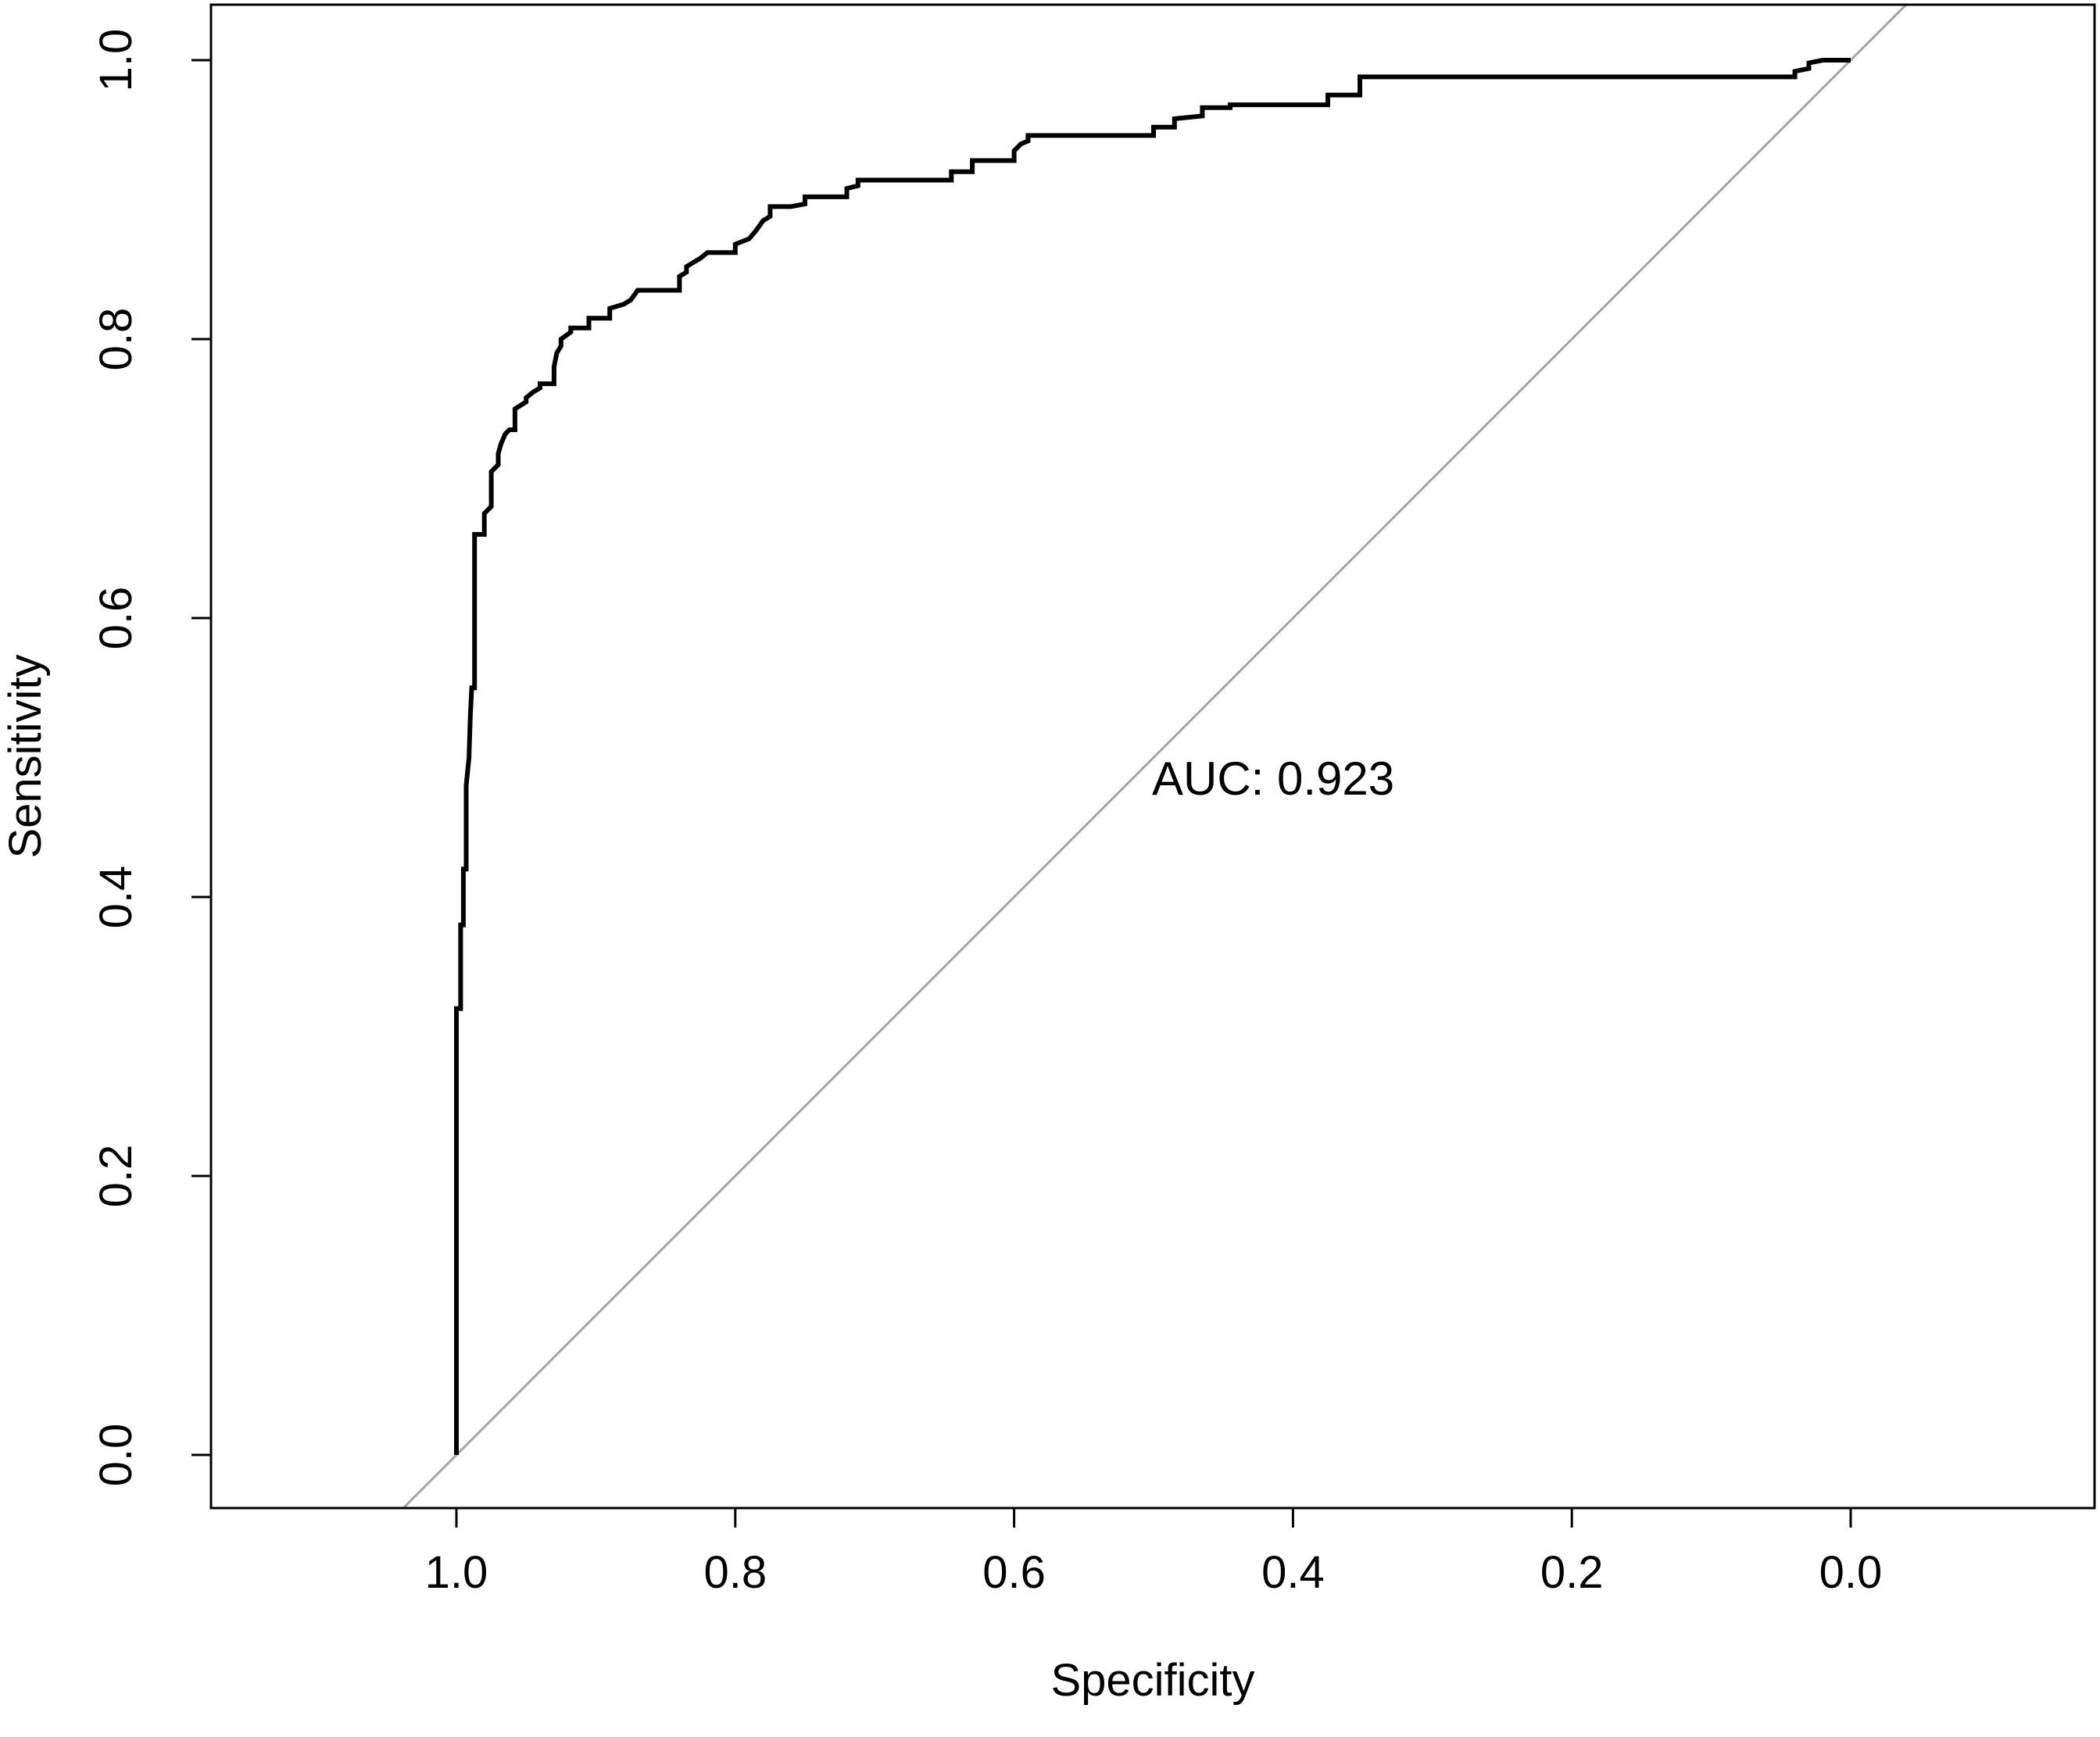 This screenshot has height=1737, width=2100. I want to click on x-tick-label: 0.0, so click(1851, 1573).